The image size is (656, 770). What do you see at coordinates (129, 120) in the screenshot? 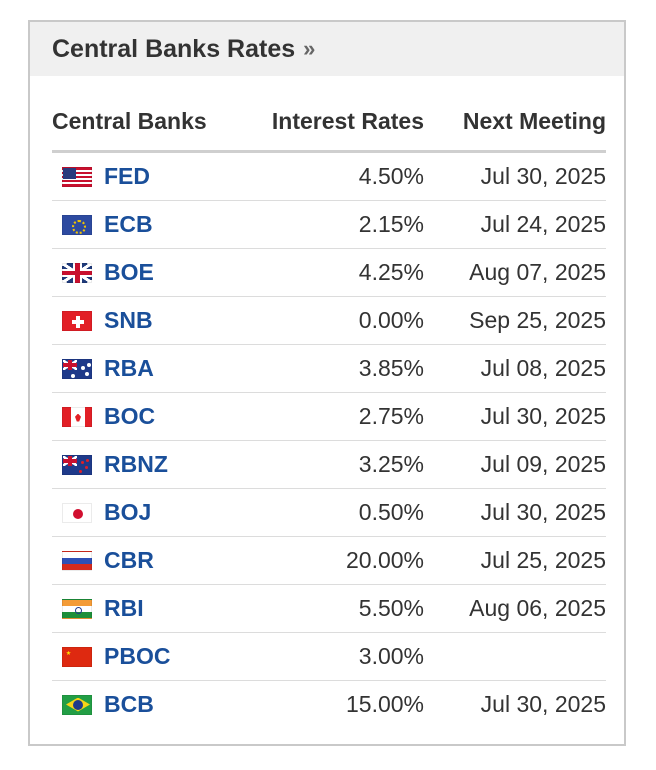
I see `column-header-central-banks: Central Banks` at bounding box center [129, 120].